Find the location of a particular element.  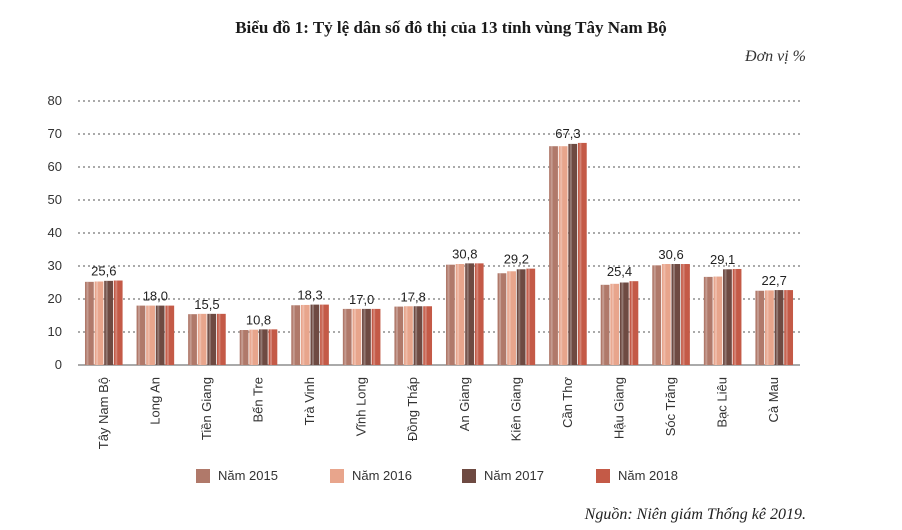

legend-item-2017: Năm 2017 is located at coordinates (503, 475).